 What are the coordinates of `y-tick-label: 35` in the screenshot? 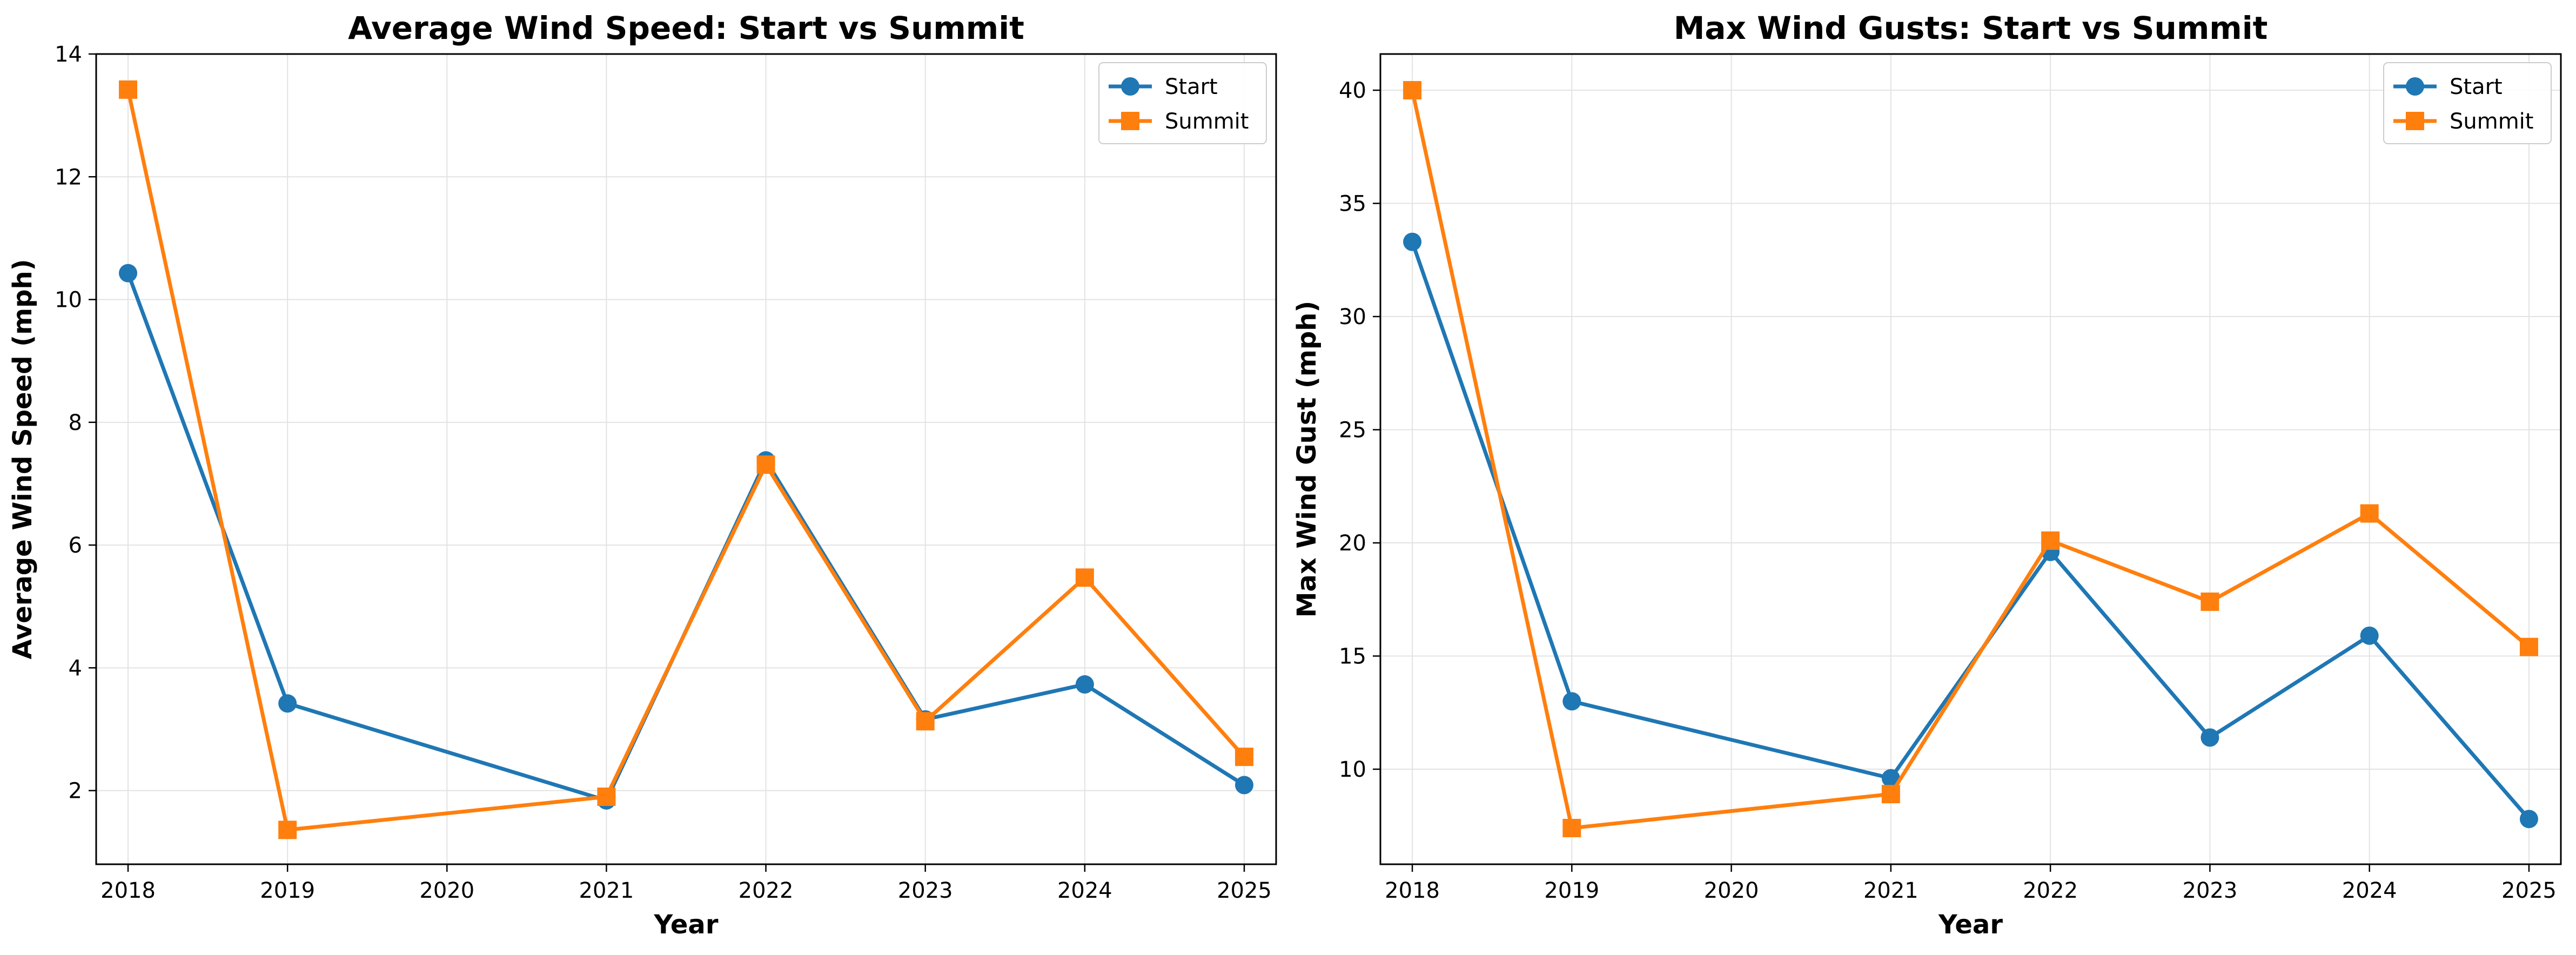 It's located at (1352, 204).